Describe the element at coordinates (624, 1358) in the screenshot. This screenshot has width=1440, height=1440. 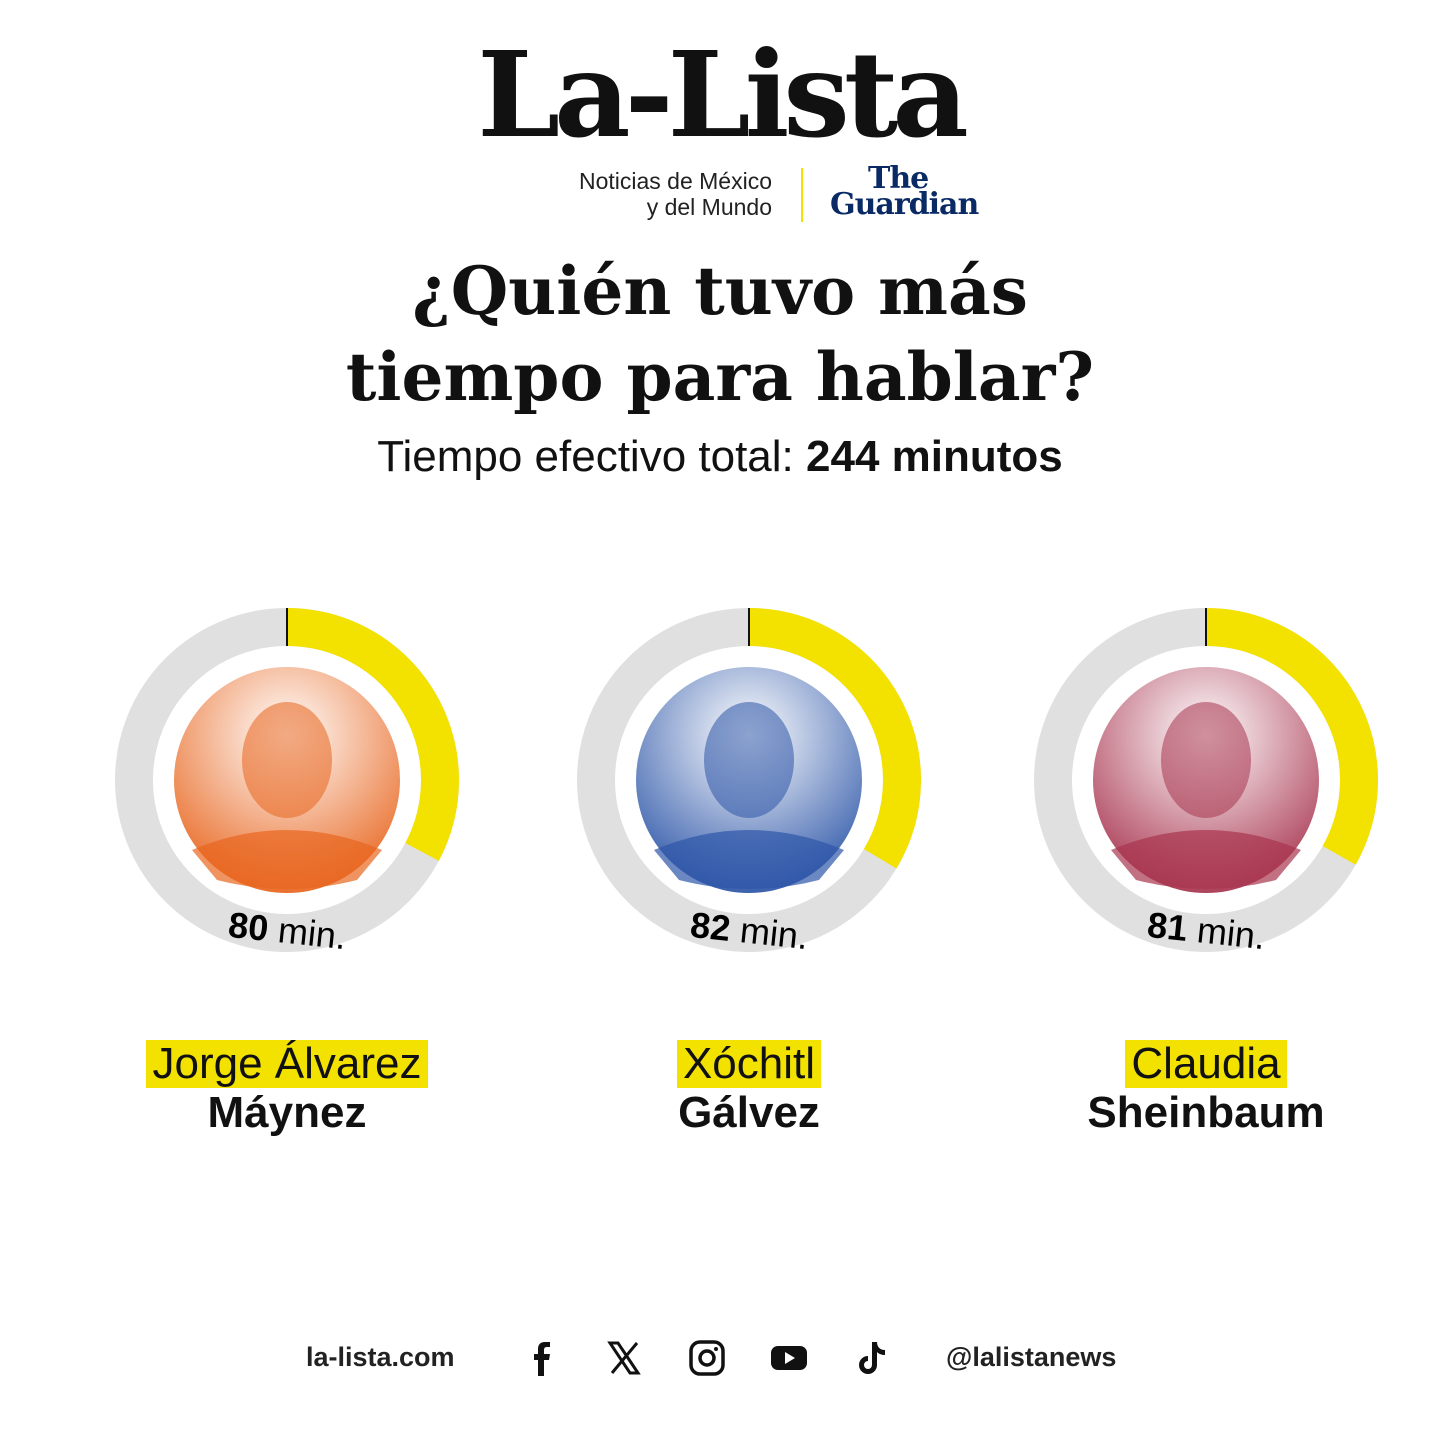
I see `x-icon` at that location.